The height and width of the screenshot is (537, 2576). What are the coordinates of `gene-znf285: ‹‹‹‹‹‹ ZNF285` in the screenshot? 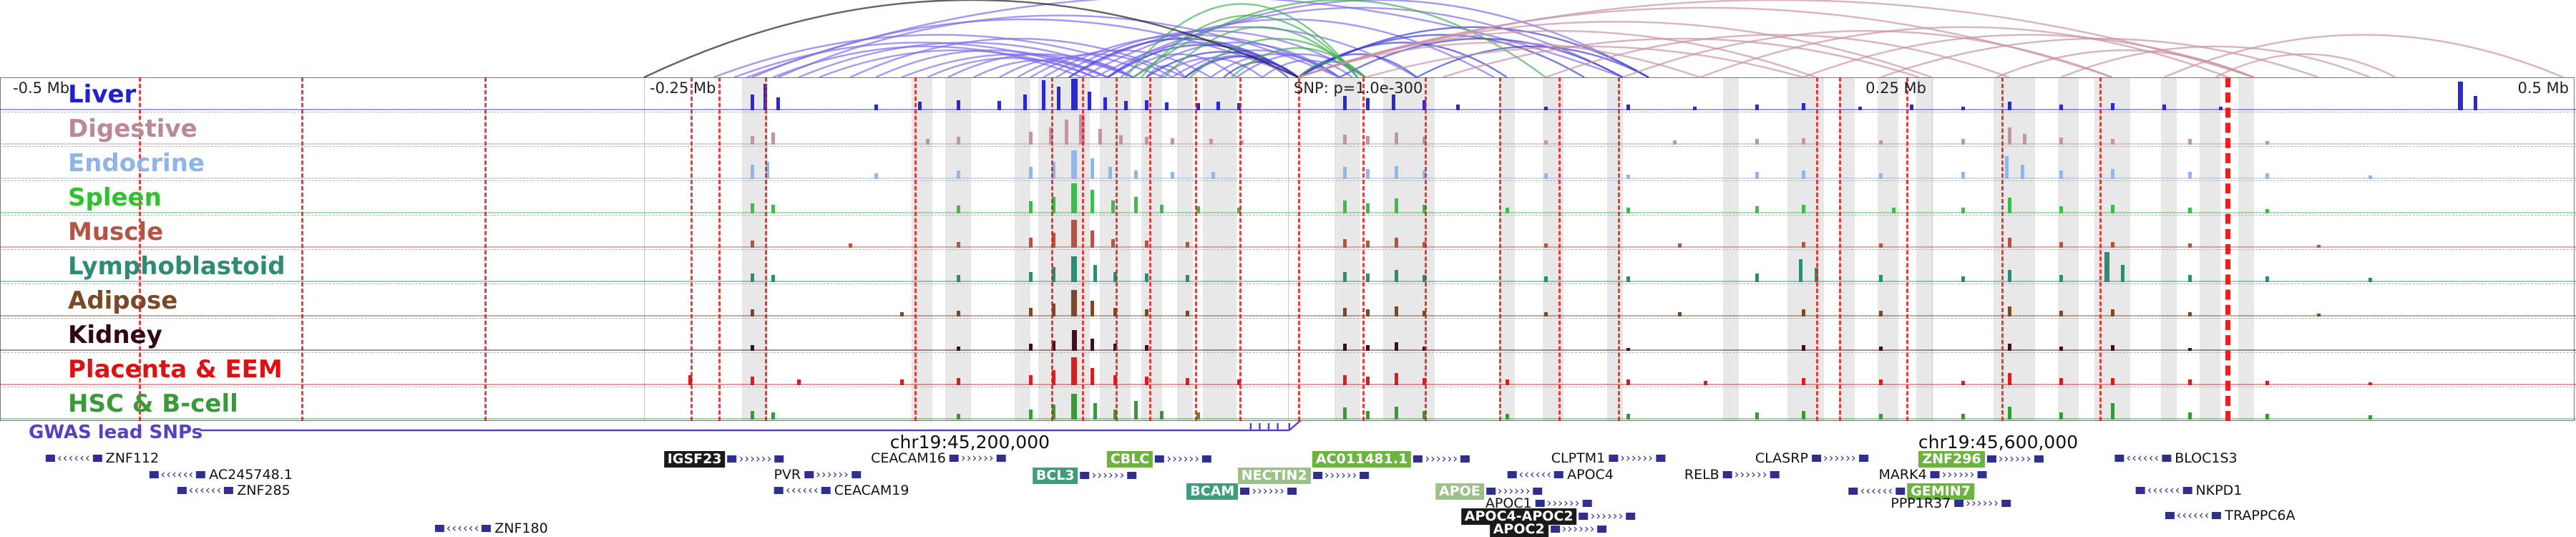 It's located at (234, 490).